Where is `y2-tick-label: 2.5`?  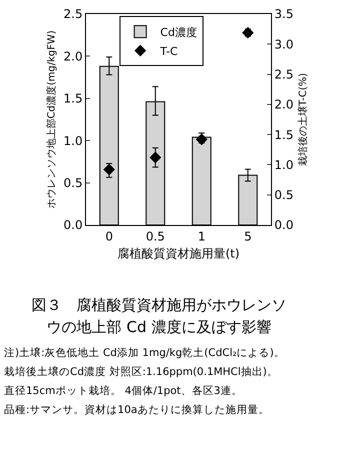
y2-tick-label: 2.5 is located at coordinates (284, 74).